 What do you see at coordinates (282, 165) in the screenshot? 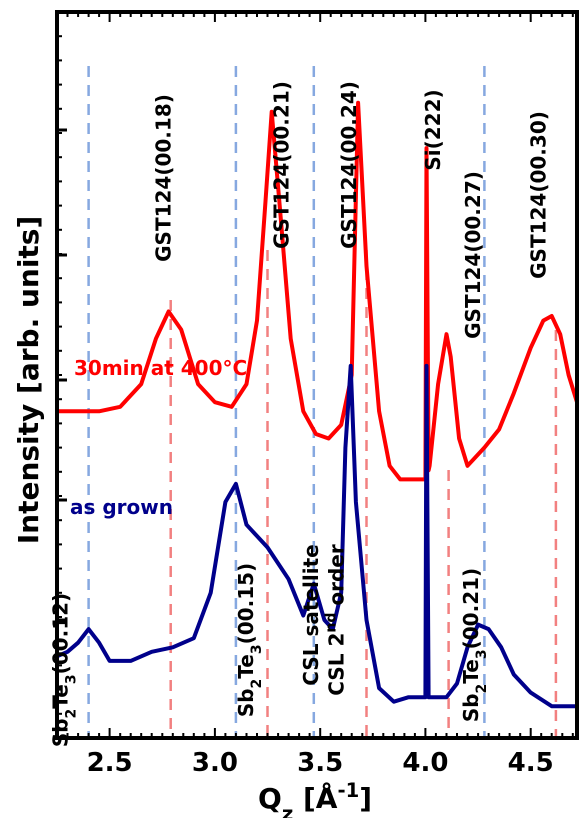
I see `peak-label: GST124(00.21)` at bounding box center [282, 165].